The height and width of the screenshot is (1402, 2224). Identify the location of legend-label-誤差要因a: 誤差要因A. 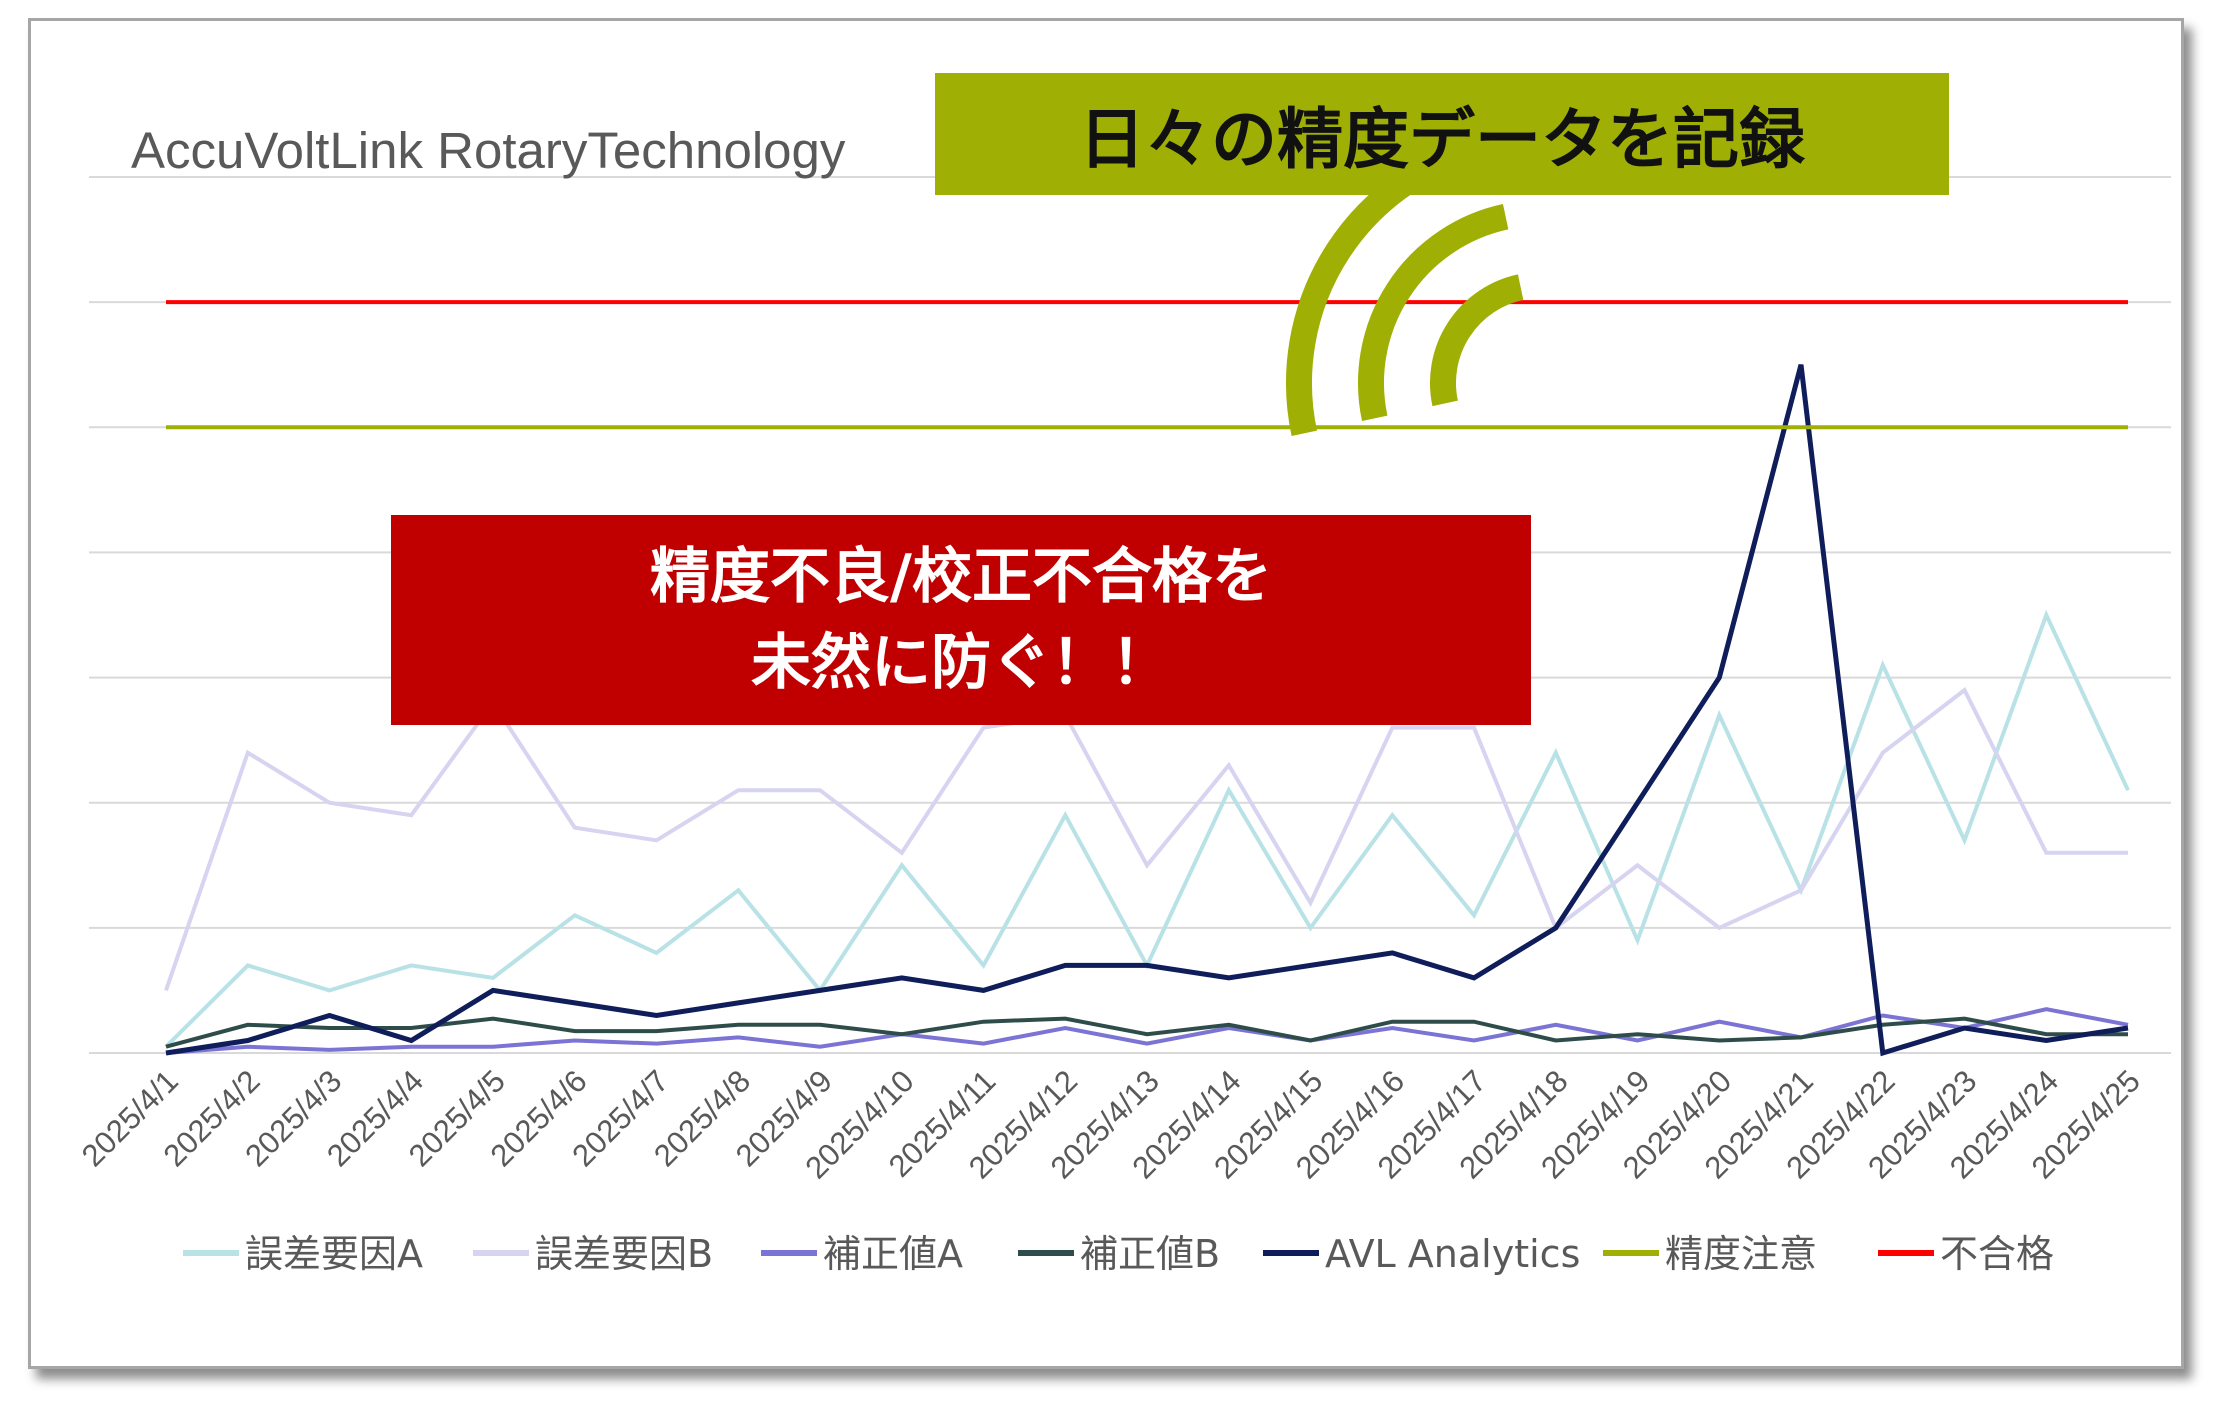
(334, 1254).